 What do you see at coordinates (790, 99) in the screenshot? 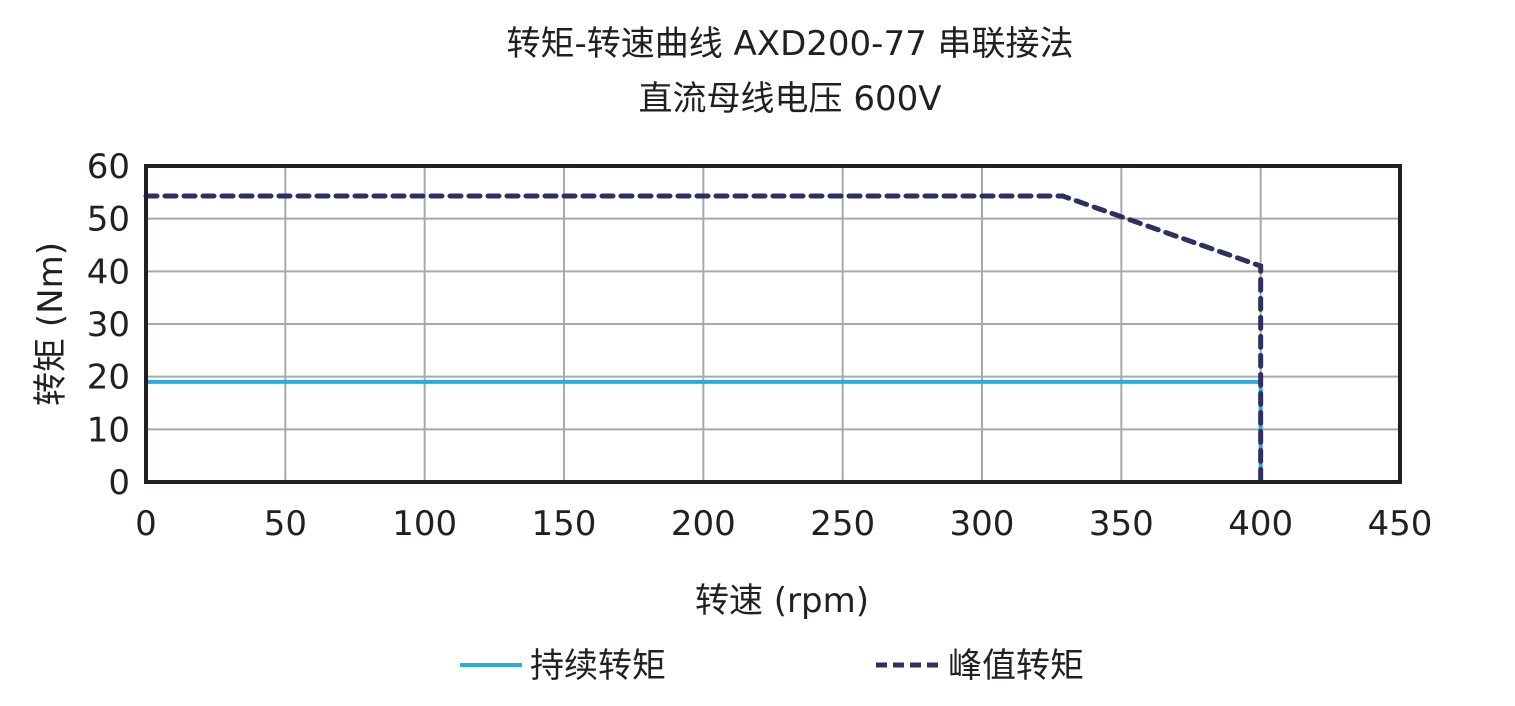
I see `chart-subtitle: 直流母线电压 600V` at bounding box center [790, 99].